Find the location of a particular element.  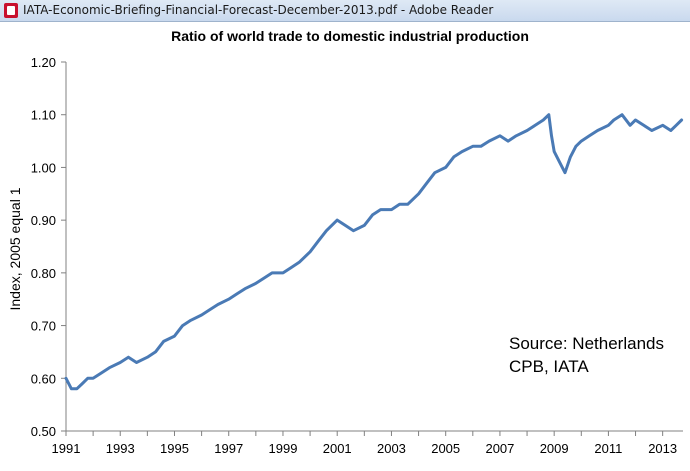

y-tick-label: 0.50 is located at coordinates (43, 431).